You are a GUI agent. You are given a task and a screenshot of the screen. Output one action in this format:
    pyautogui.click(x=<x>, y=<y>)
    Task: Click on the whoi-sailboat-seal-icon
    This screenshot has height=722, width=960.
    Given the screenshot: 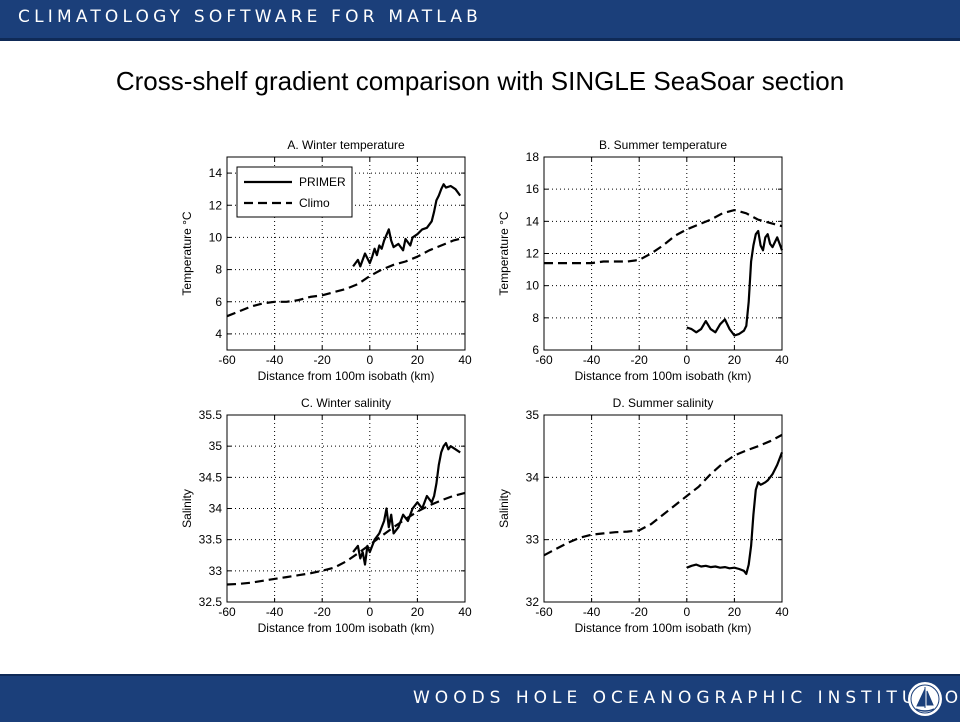 What is the action you would take?
    pyautogui.click(x=925, y=699)
    